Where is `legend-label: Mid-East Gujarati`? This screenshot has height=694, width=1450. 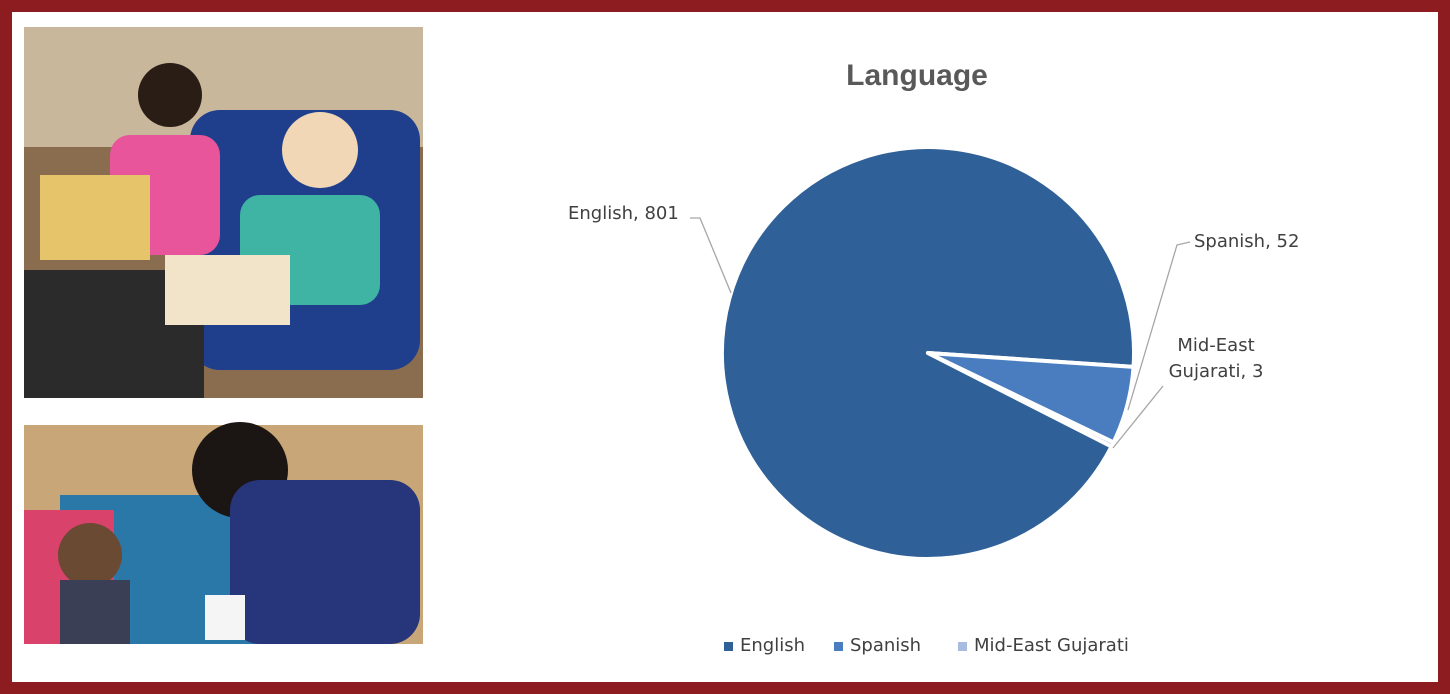
legend-label: Mid-East Gujarati is located at coordinates (1051, 645).